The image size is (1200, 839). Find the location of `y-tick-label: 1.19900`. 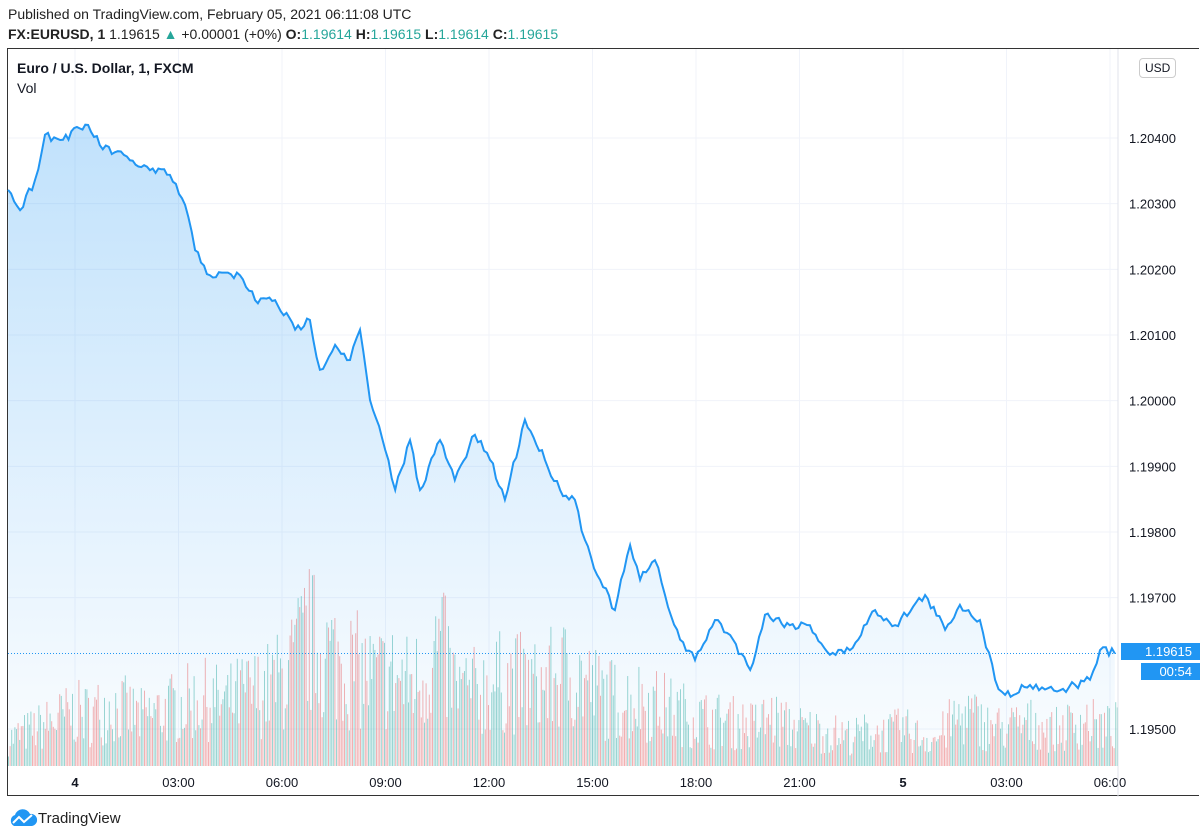

y-tick-label: 1.19900 is located at coordinates (1152, 466).